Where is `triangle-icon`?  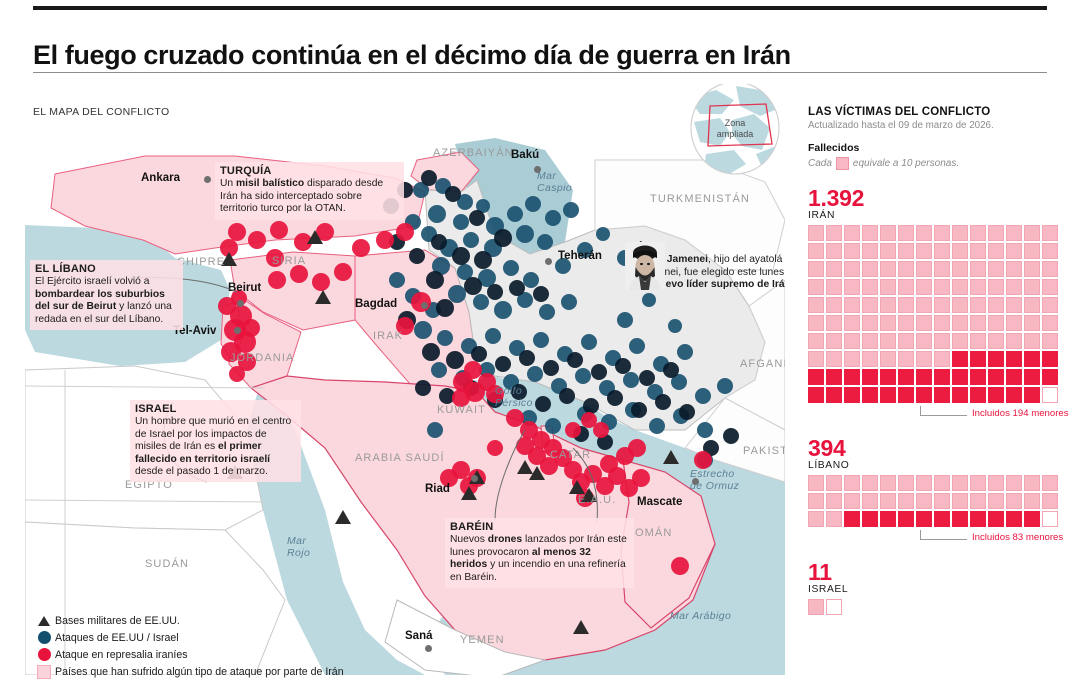
triangle-icon is located at coordinates (44, 620).